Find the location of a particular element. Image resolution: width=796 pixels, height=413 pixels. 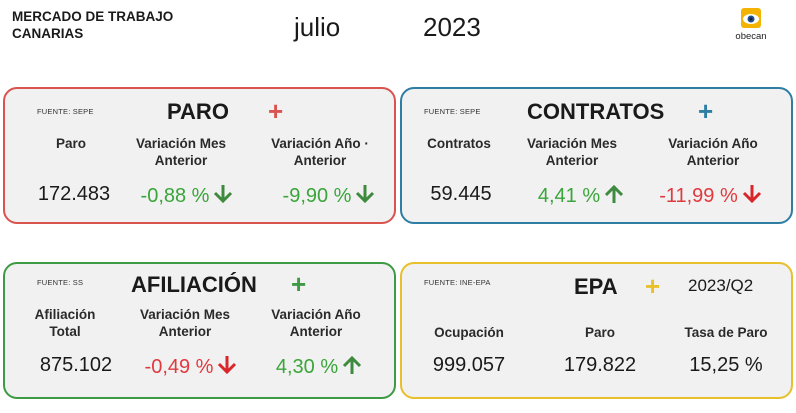

contratos-value: 59.445 is located at coordinates (461, 194).